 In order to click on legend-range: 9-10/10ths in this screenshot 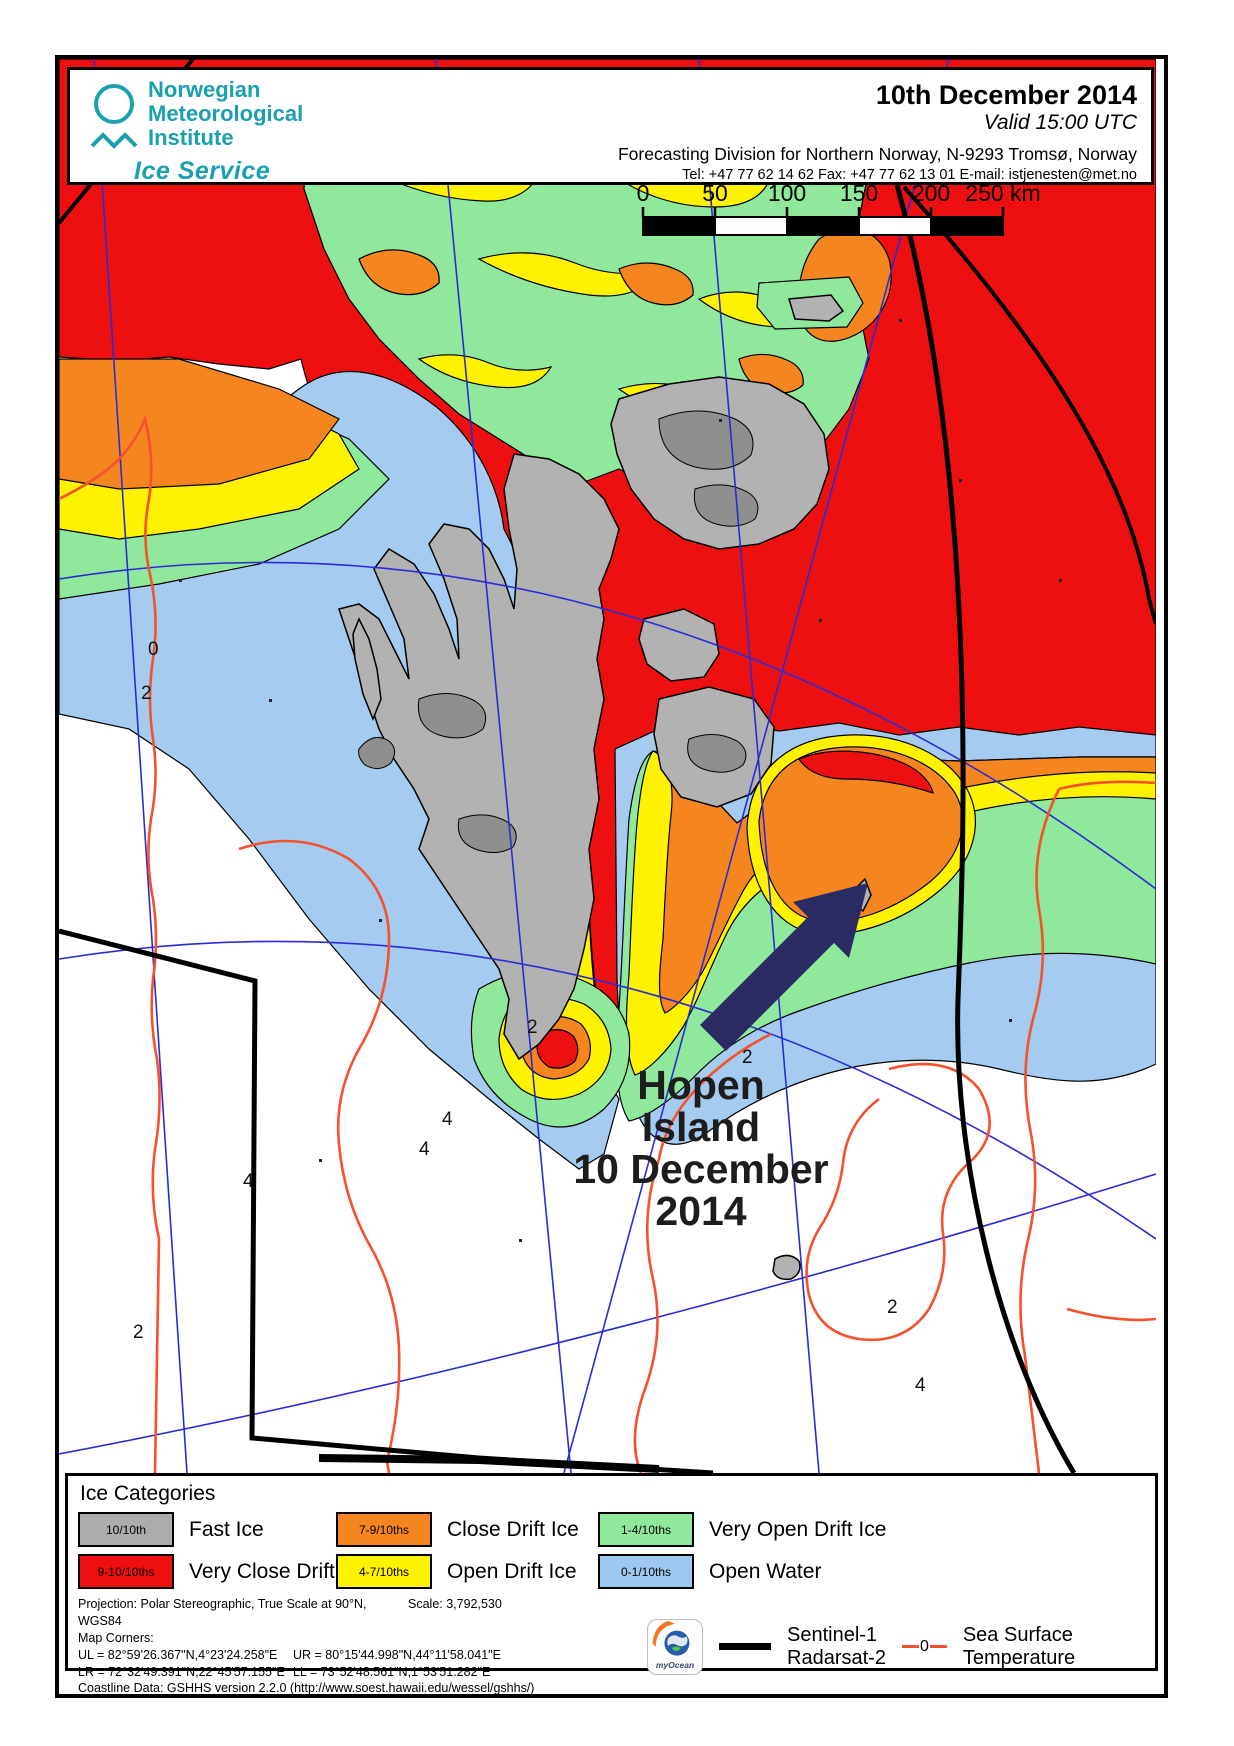, I will do `click(126, 1571)`.